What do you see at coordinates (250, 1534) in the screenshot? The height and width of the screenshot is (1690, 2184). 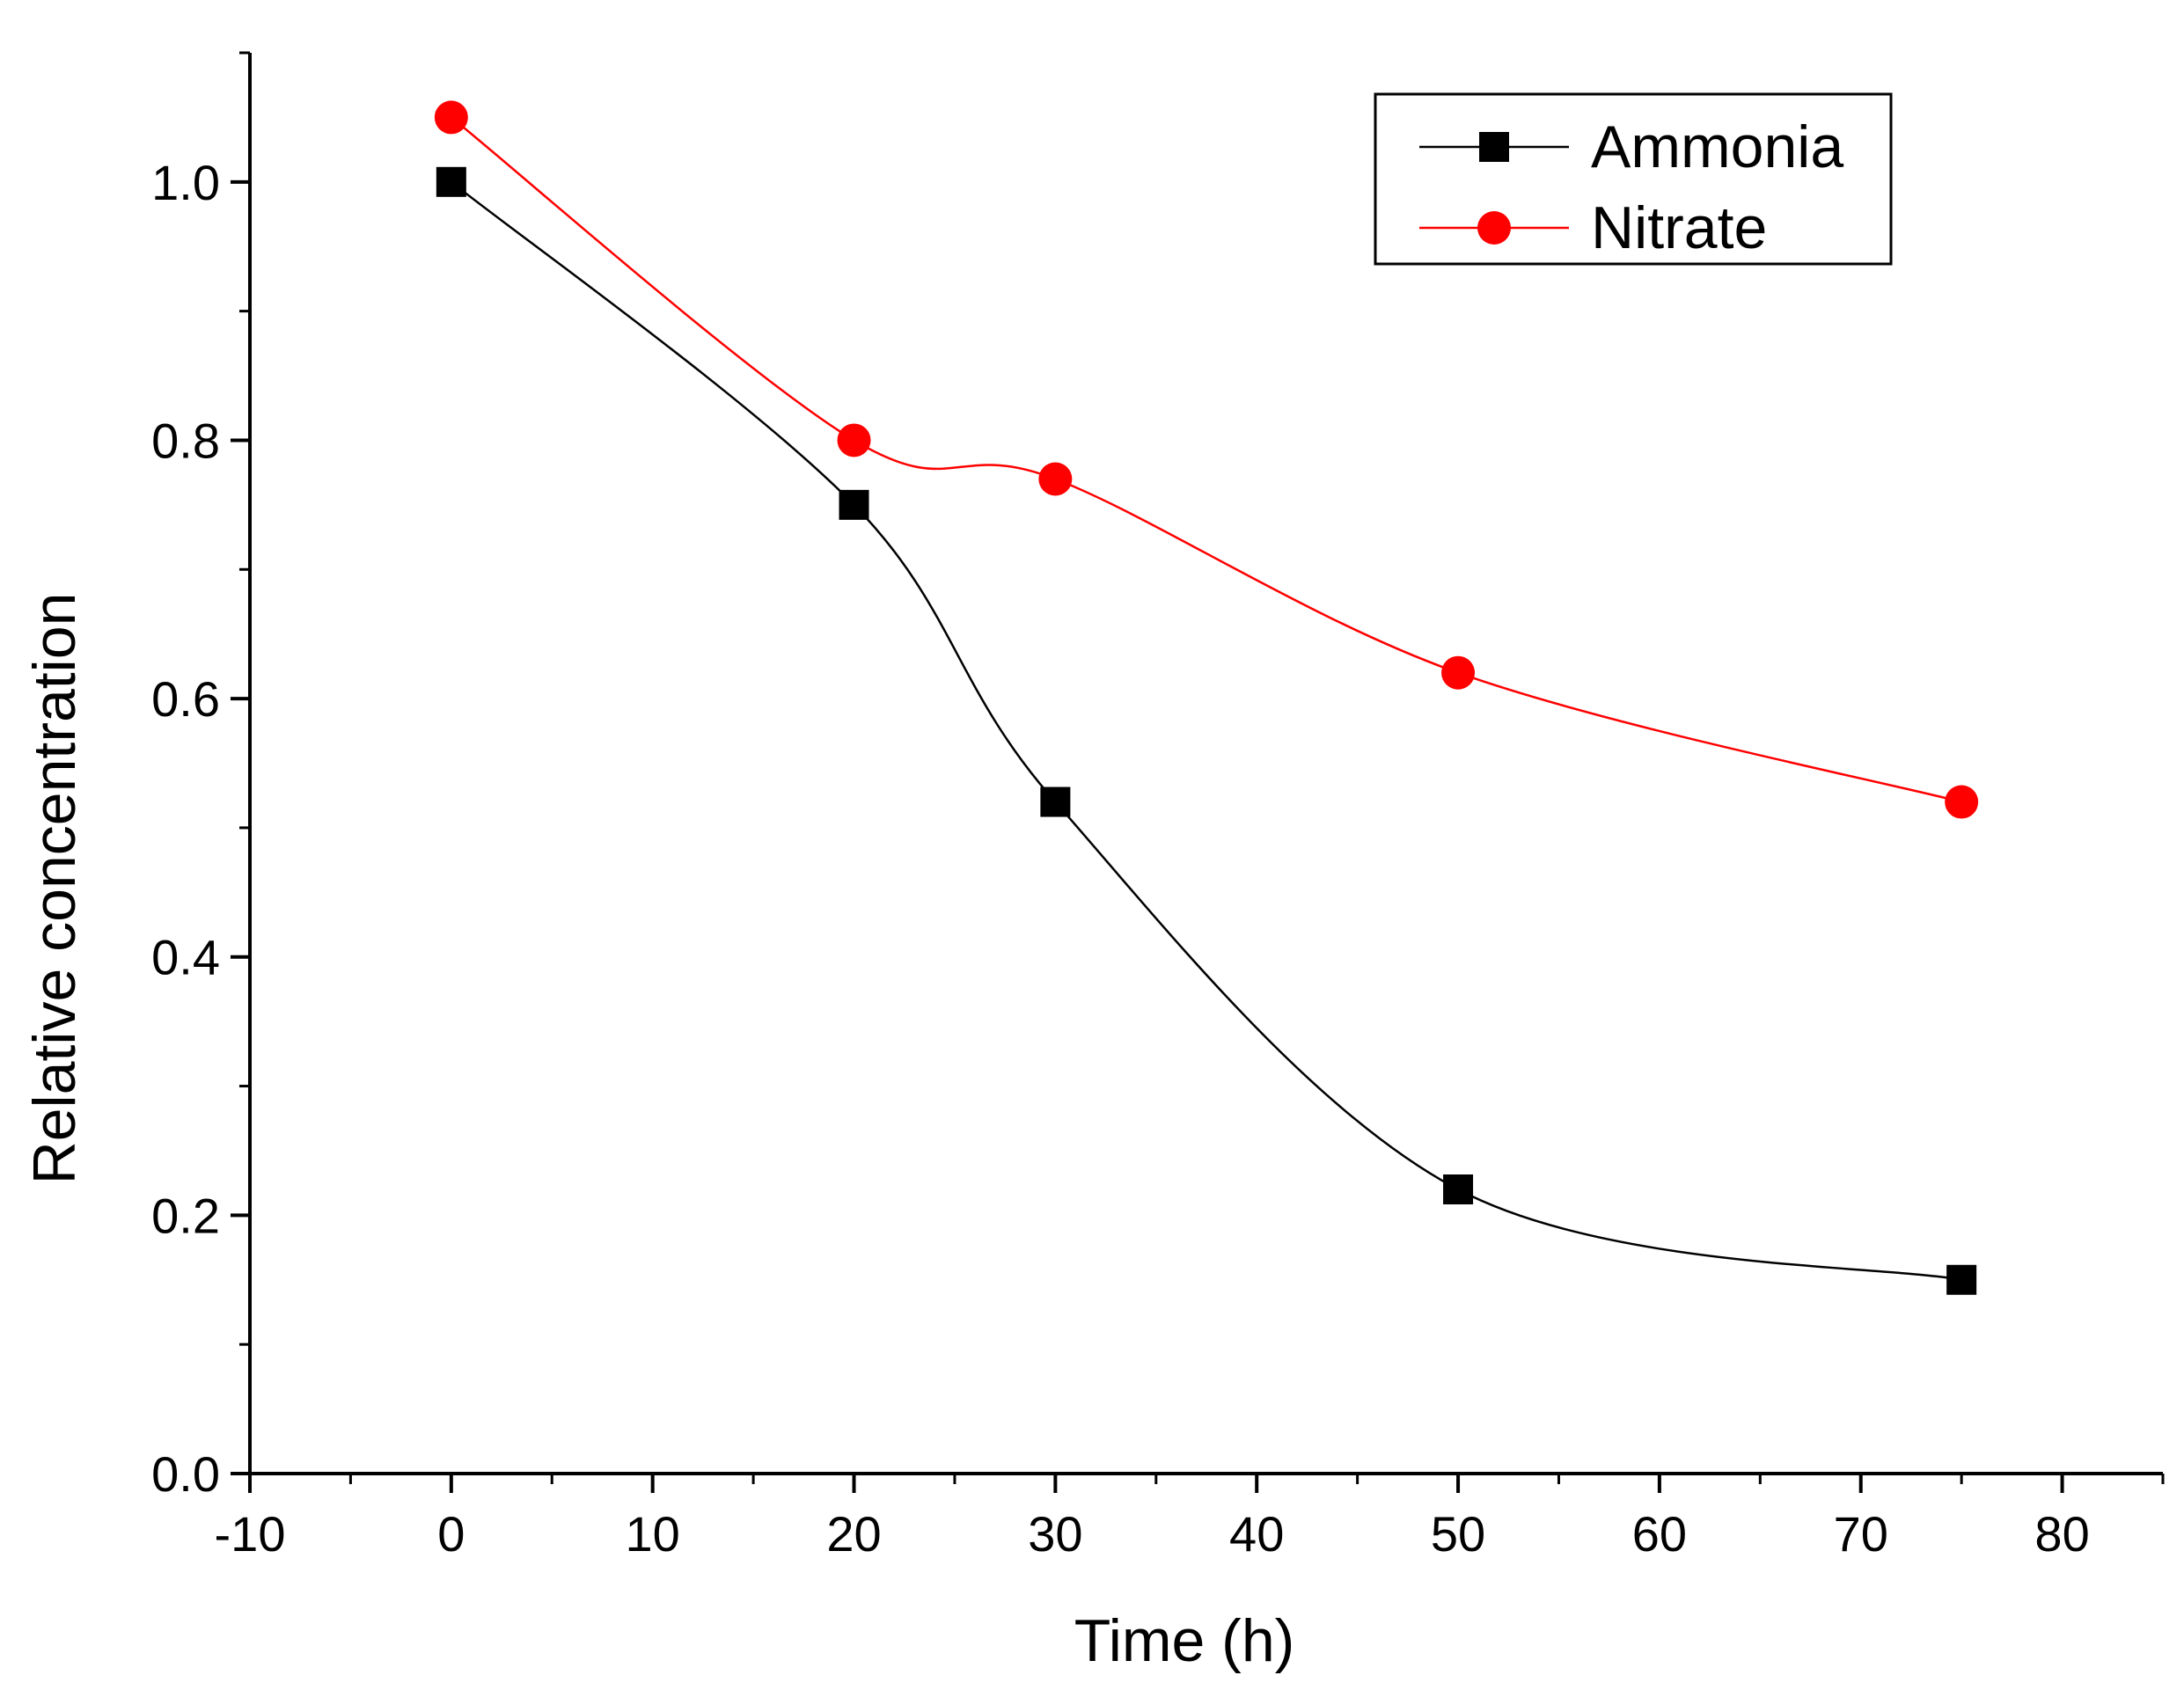 I see `x-tick-label: -10` at bounding box center [250, 1534].